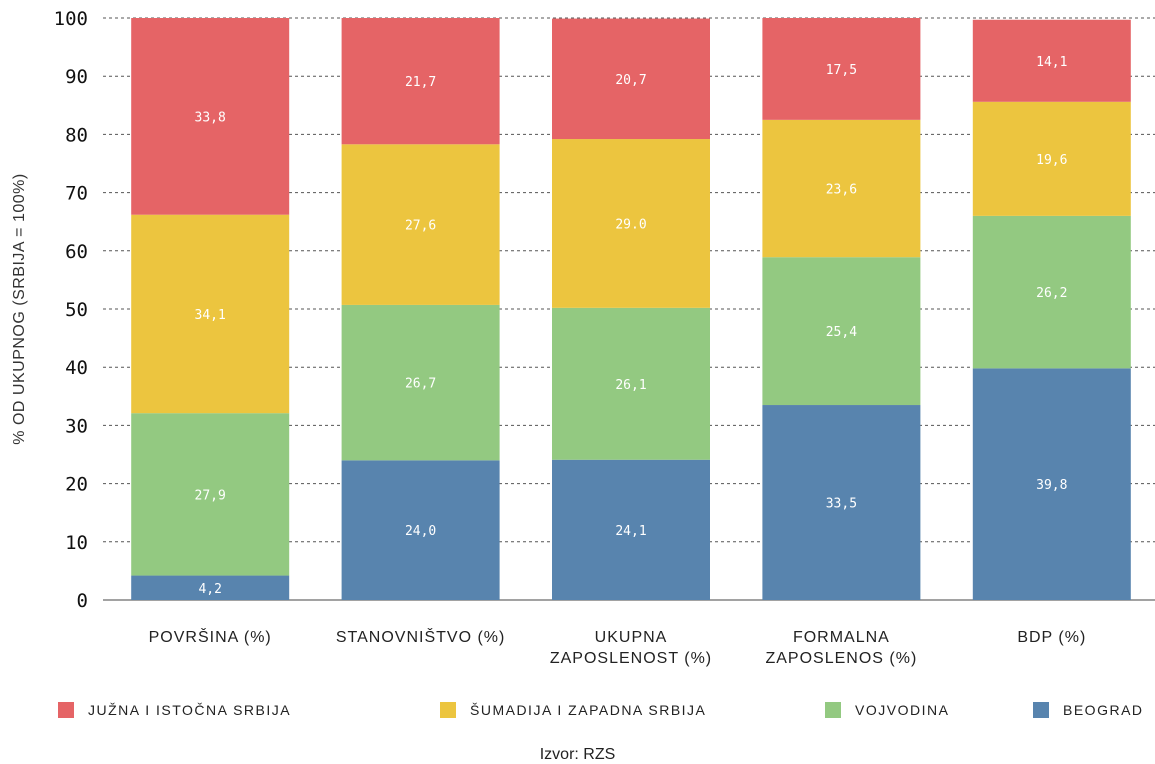 The width and height of the screenshot is (1155, 764). Describe the element at coordinates (210, 636) in the screenshot. I see `x-tick-label: POVRŠINA (%)` at that location.